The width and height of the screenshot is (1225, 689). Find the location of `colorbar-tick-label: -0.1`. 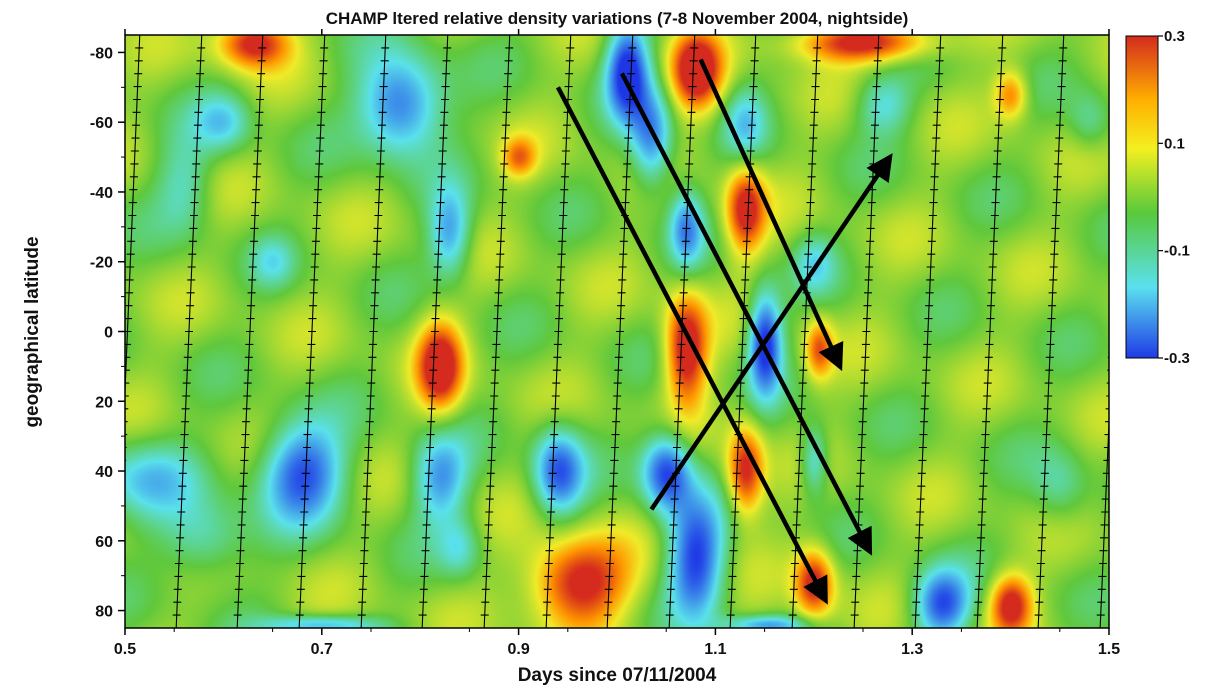

colorbar-tick-label: -0.1 is located at coordinates (1177, 251).